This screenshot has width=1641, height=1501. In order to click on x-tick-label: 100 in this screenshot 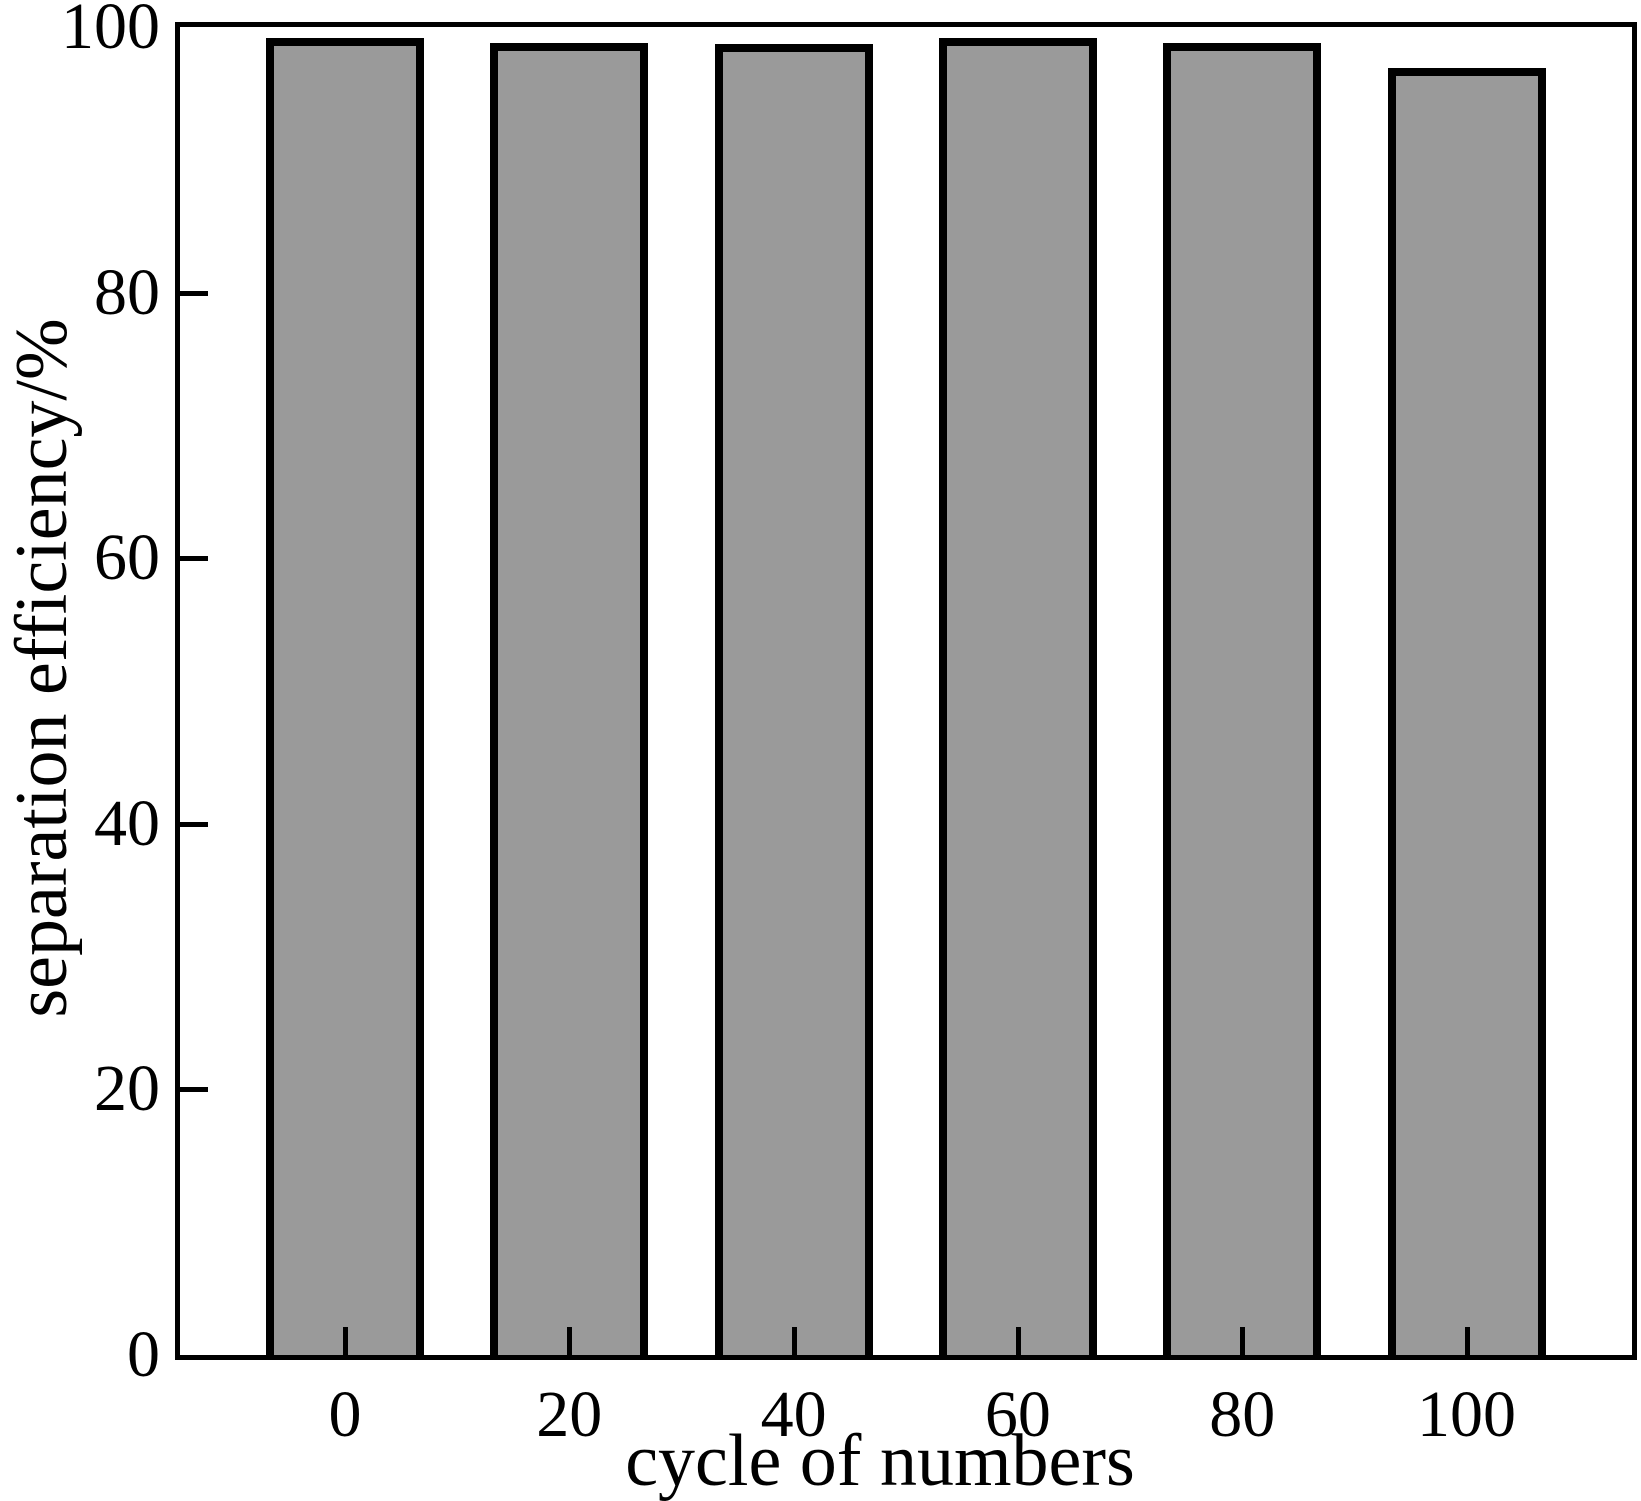, I will do `click(1466, 1414)`.